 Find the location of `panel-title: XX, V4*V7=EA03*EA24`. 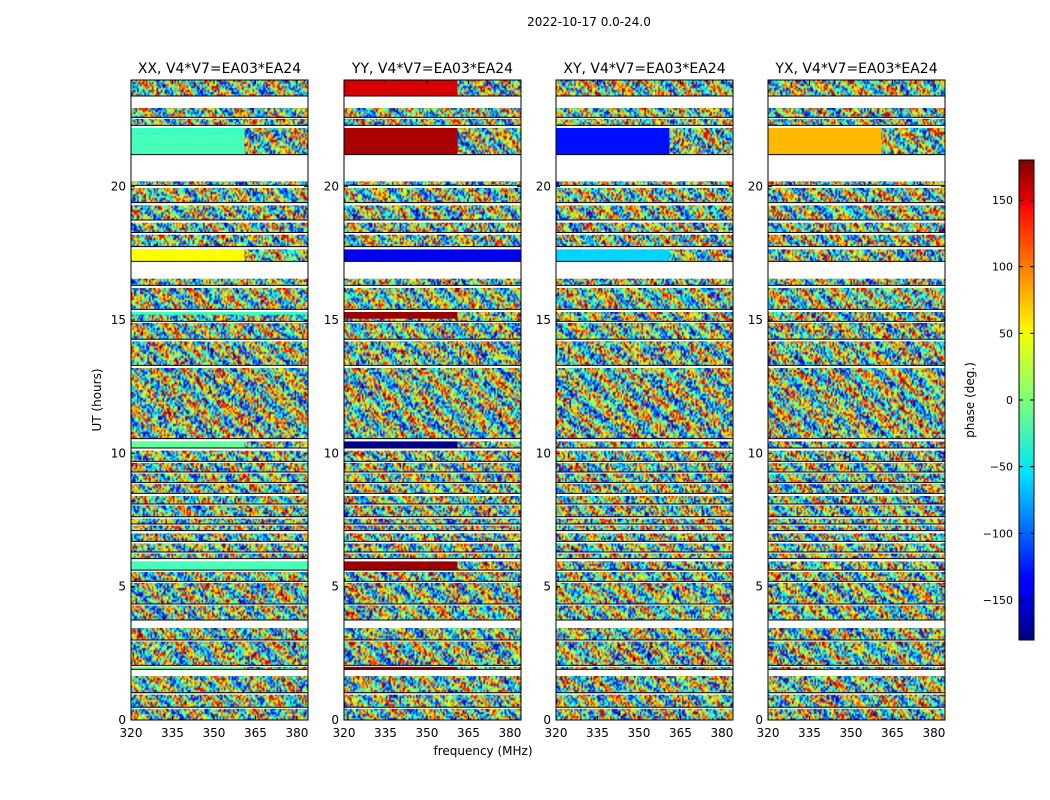

panel-title: XX, V4*V7=EA03*EA24 is located at coordinates (219, 69).